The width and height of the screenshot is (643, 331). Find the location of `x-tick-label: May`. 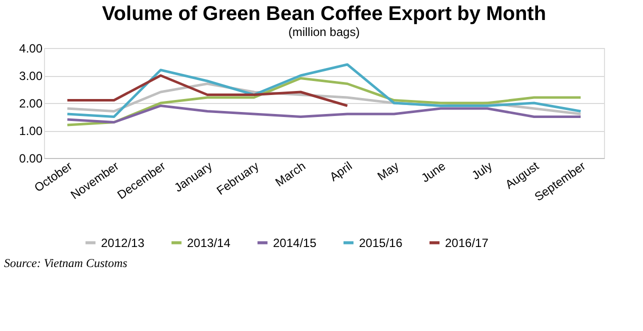

x-tick-label: May is located at coordinates (388, 171).